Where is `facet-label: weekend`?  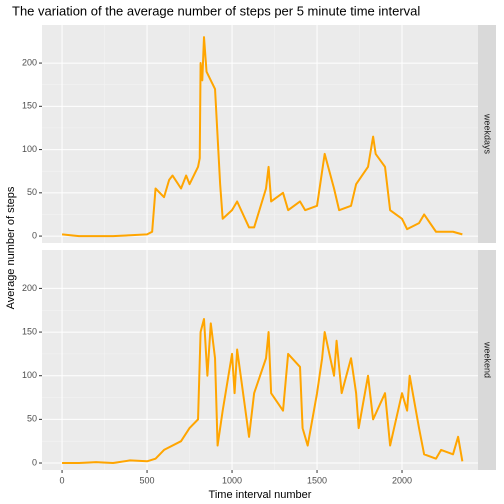
facet-label: weekend is located at coordinates (488, 359).